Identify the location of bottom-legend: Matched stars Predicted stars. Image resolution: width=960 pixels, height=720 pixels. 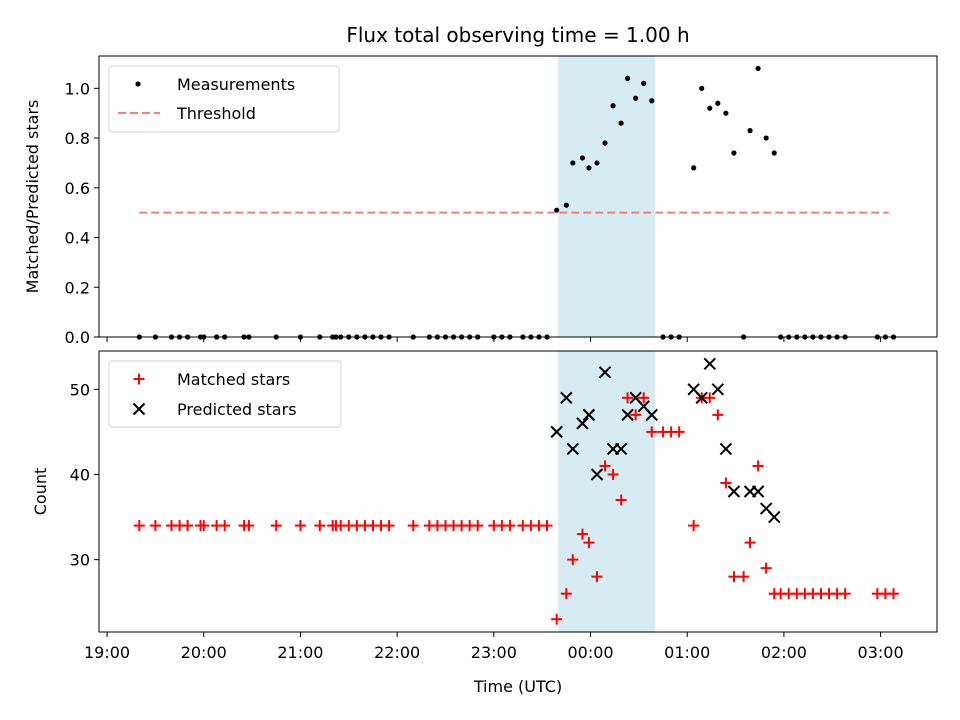
(225, 394).